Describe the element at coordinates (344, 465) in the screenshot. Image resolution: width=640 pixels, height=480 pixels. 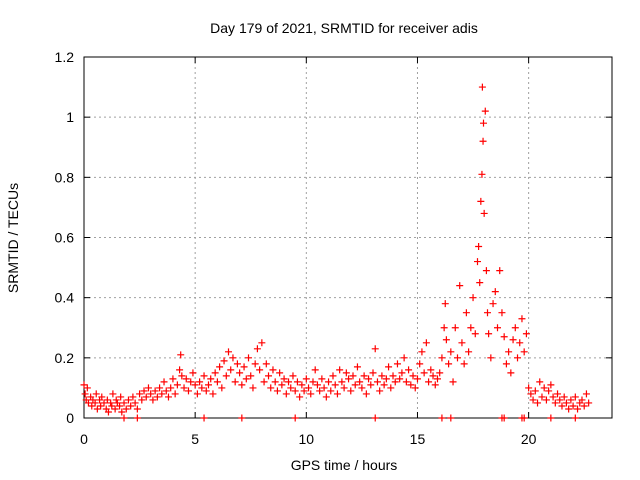
I see `x-axis-label: GPS time / hours` at that location.